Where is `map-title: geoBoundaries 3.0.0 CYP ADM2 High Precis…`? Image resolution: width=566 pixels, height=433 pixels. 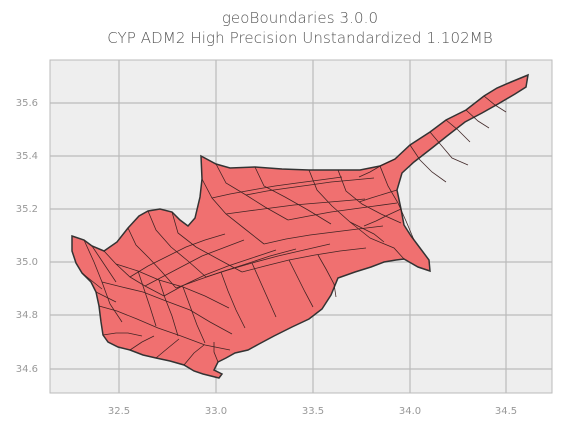 map-title: geoBoundaries 3.0.0 CYP ADM2 High Precis… is located at coordinates (283, 28).